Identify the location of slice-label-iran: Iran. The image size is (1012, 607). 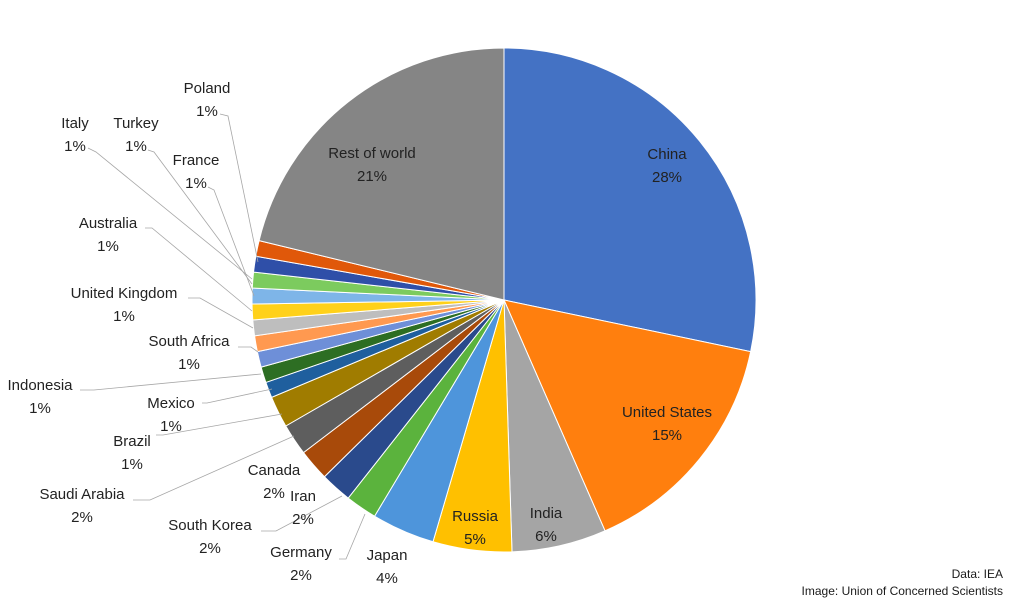
(303, 496).